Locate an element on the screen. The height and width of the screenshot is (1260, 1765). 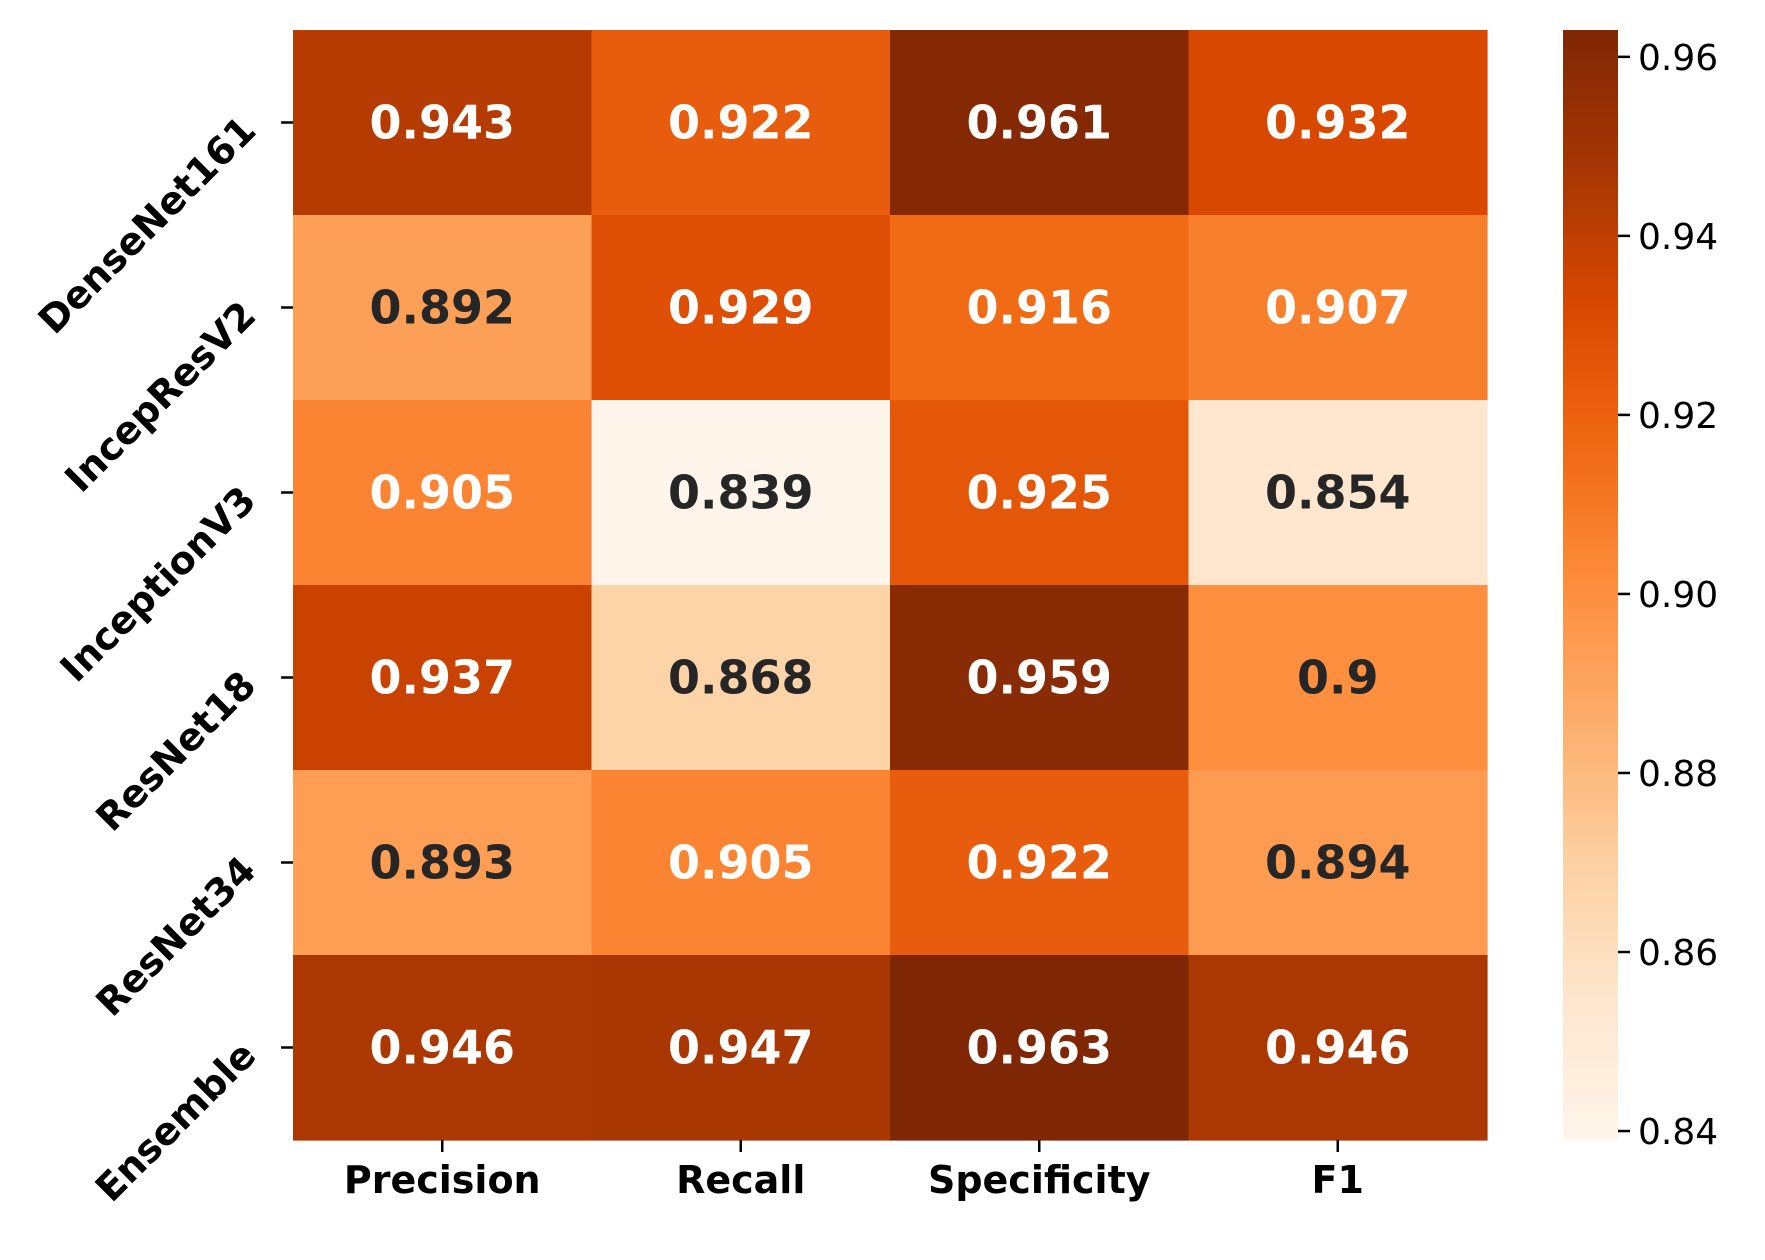
cell-value-label: 0.854 is located at coordinates (1338, 493).